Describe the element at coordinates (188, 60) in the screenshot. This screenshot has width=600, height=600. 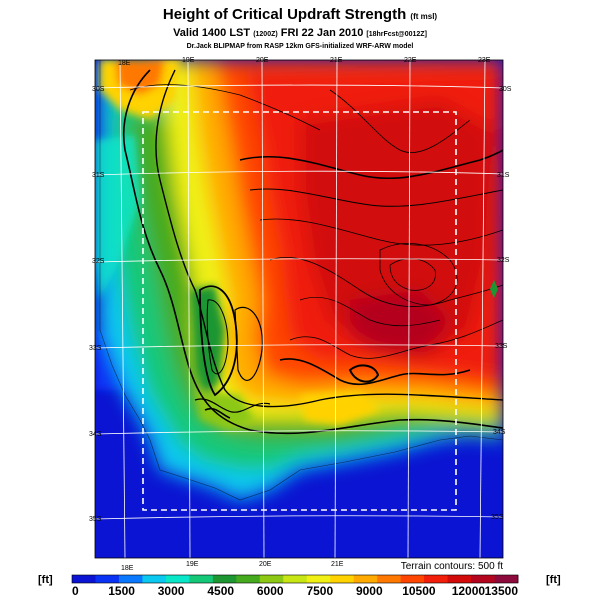
I see `lon-top-label: 19E` at that location.